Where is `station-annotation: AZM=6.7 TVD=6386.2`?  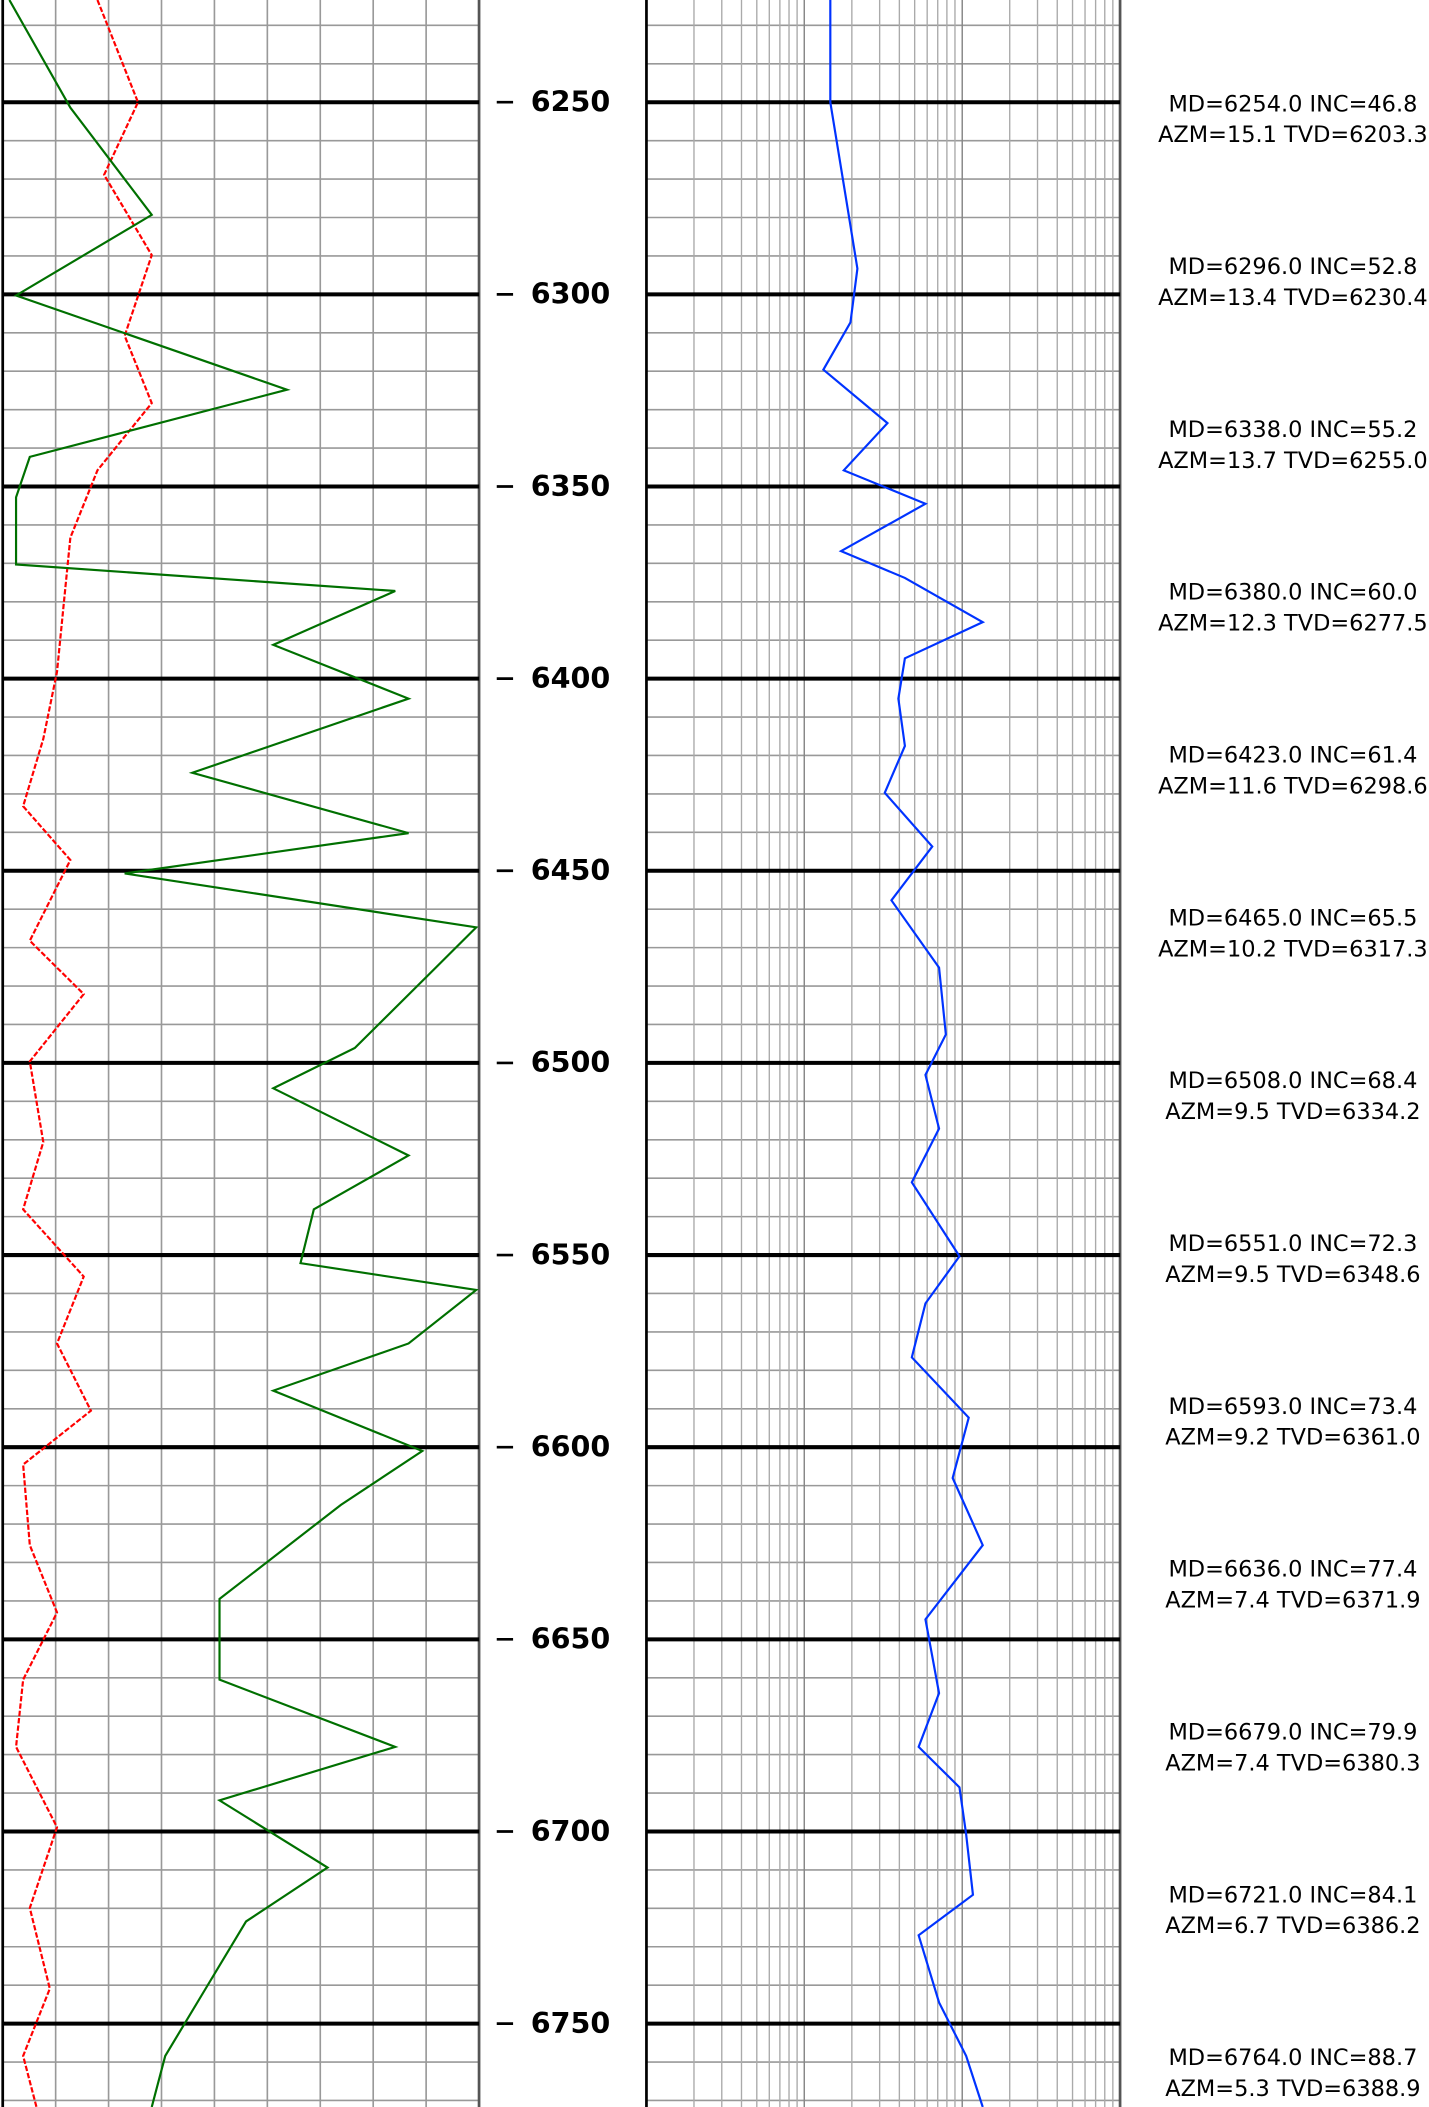 station-annotation: AZM=6.7 TVD=6386.2 is located at coordinates (1292, 1926).